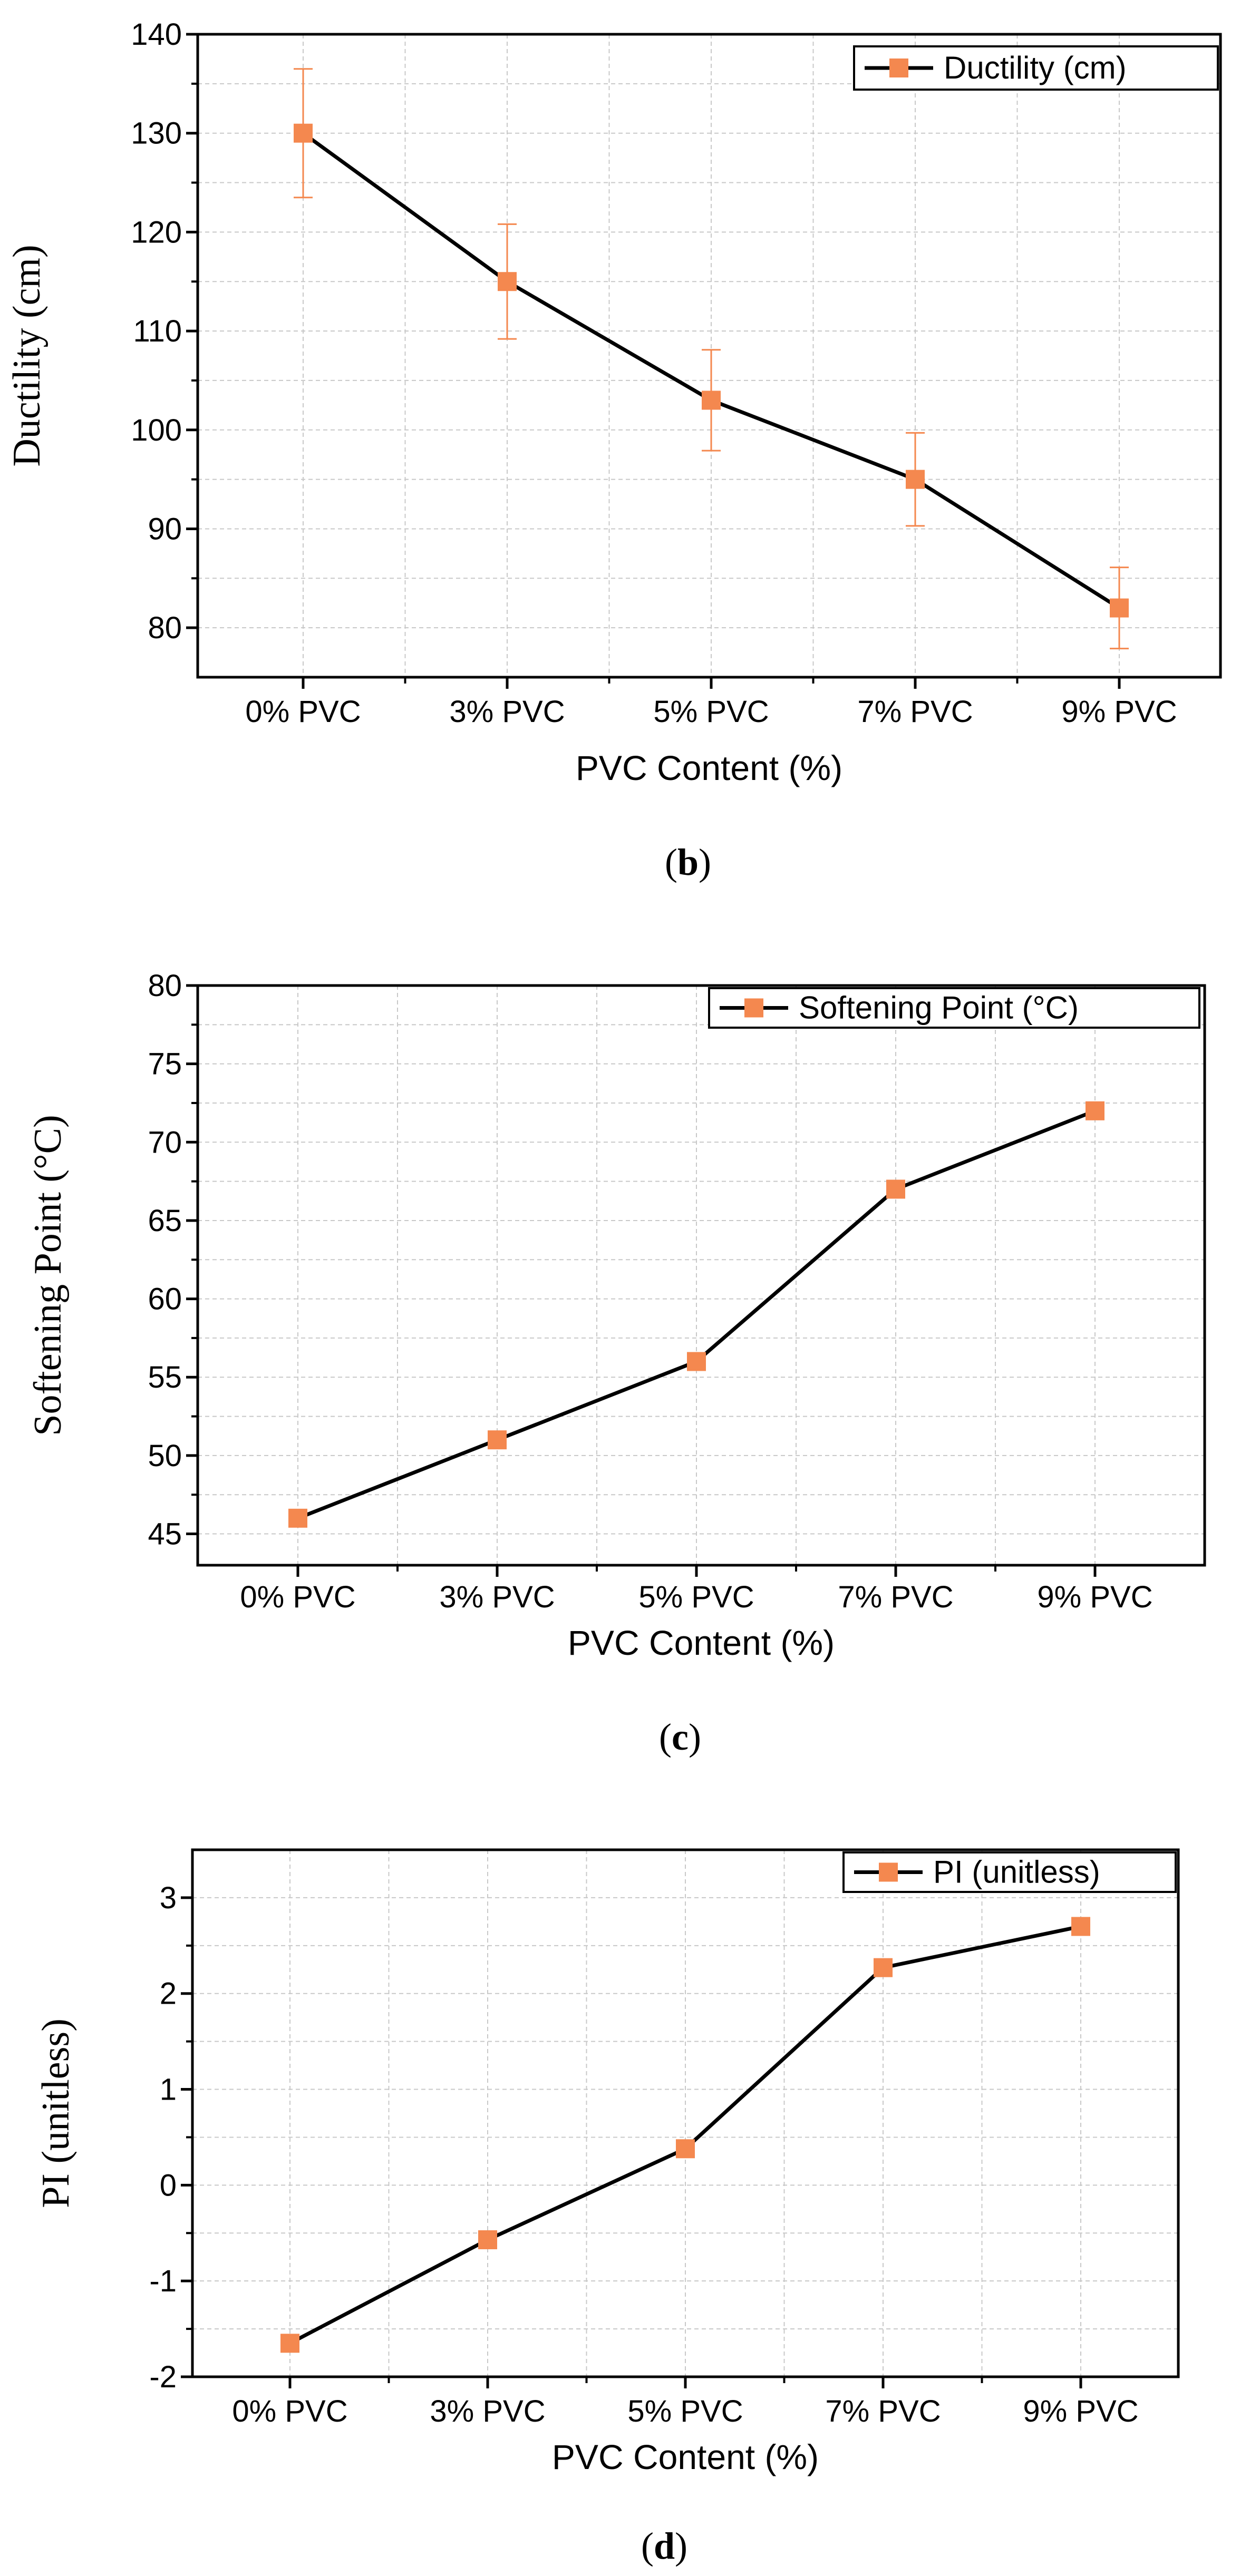 The image size is (1250, 2576). What do you see at coordinates (55, 2113) in the screenshot?
I see `y-axis-title: PI (unitless)` at bounding box center [55, 2113].